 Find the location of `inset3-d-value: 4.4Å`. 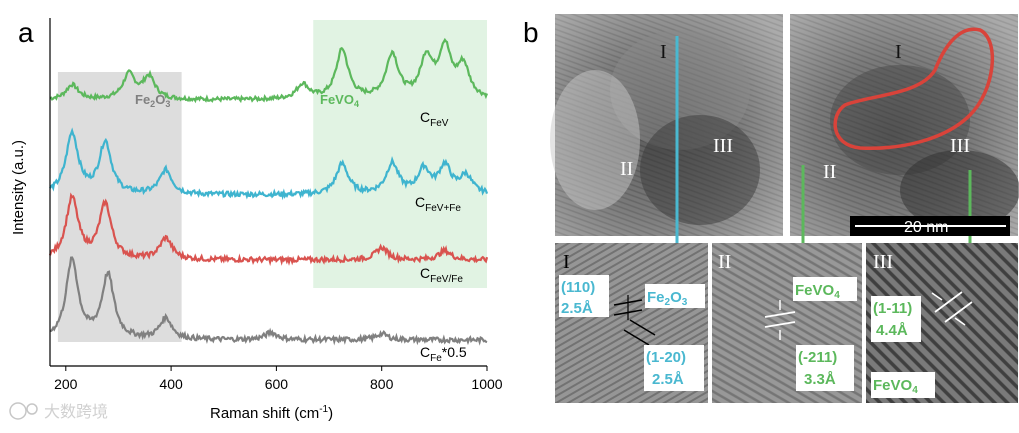

inset3-d-value: 4.4Å is located at coordinates (892, 330).